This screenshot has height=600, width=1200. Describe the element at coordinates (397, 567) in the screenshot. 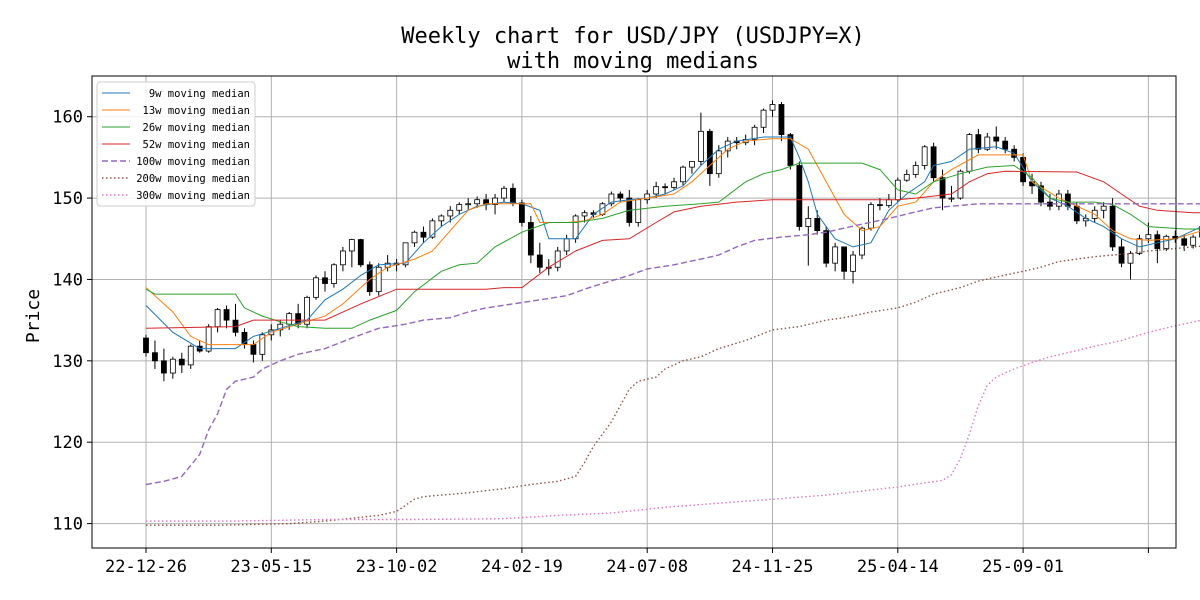

I see `x-tick-label: 23-10-02` at that location.